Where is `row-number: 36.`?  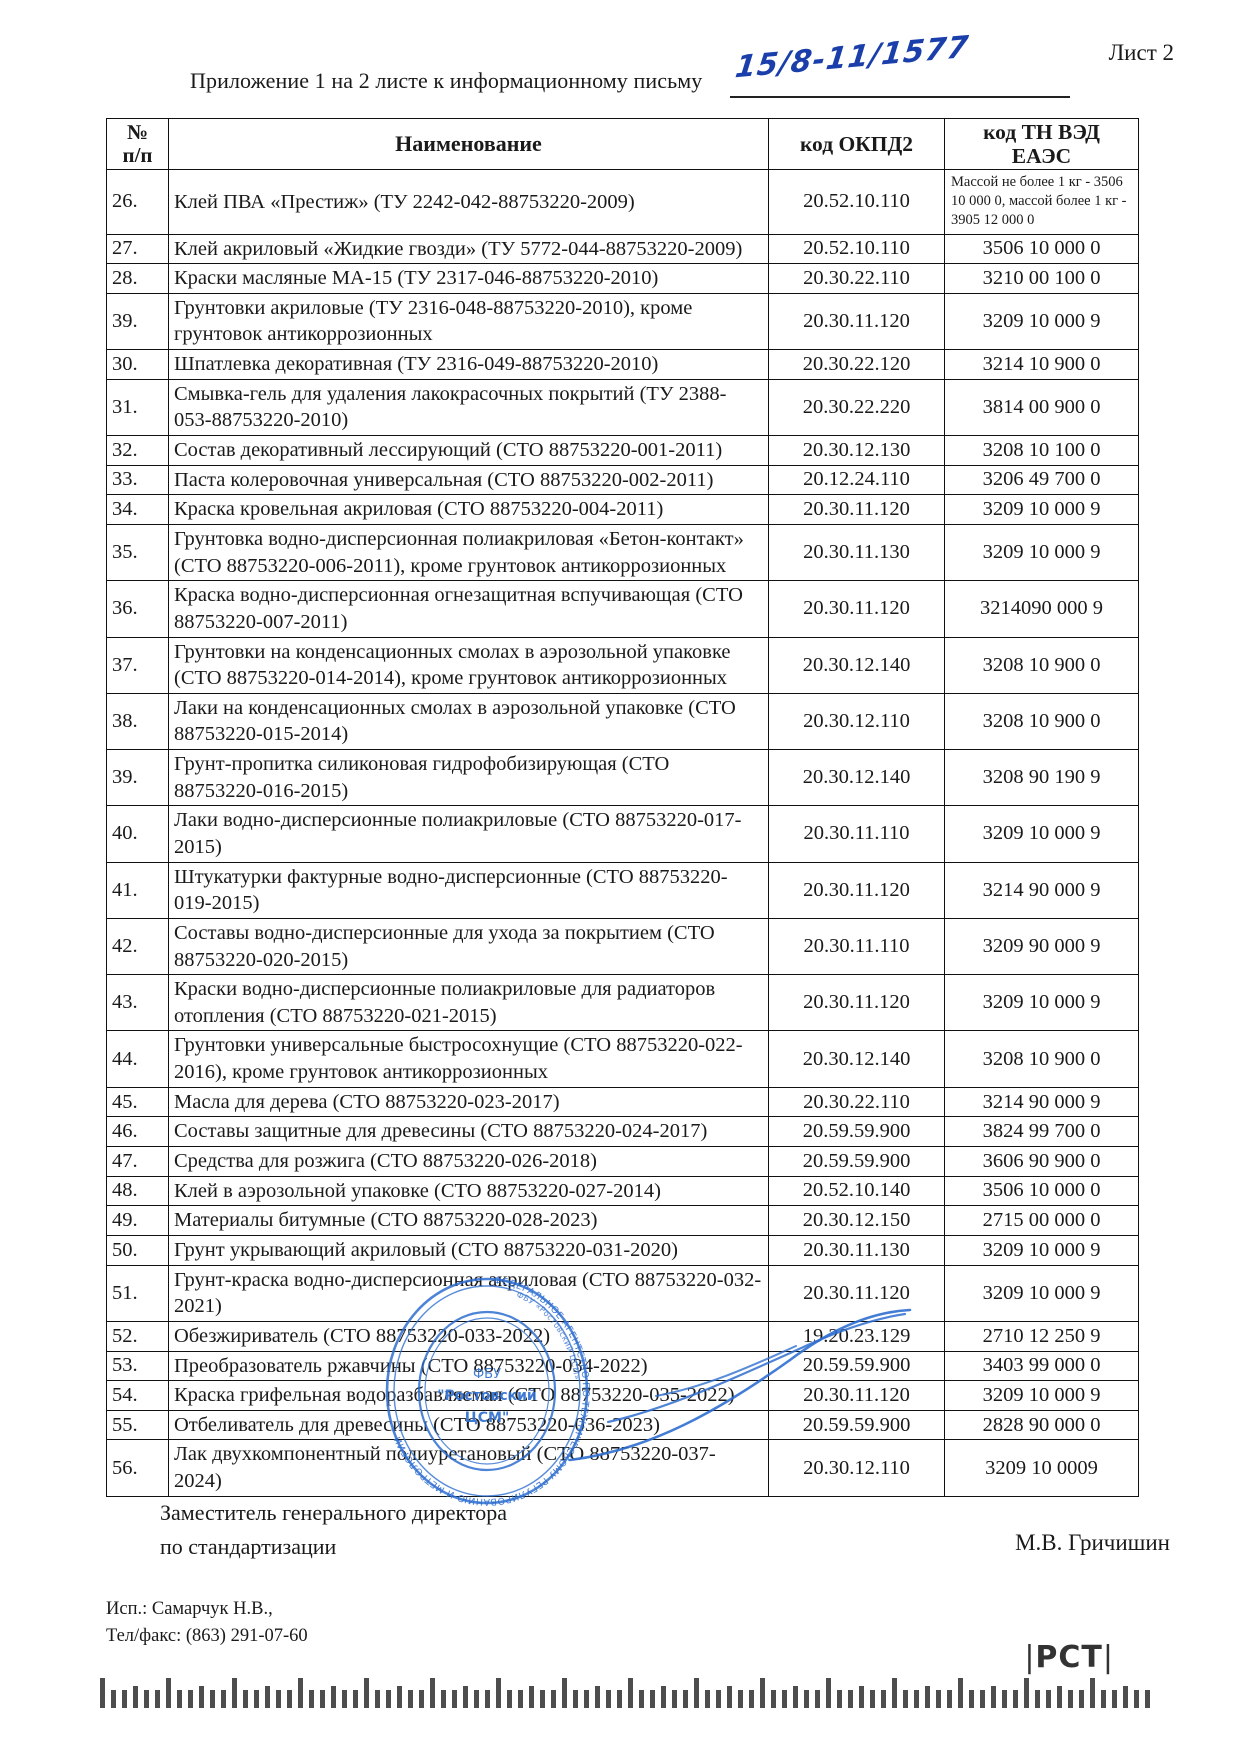
row-number: 36. is located at coordinates (137, 609).